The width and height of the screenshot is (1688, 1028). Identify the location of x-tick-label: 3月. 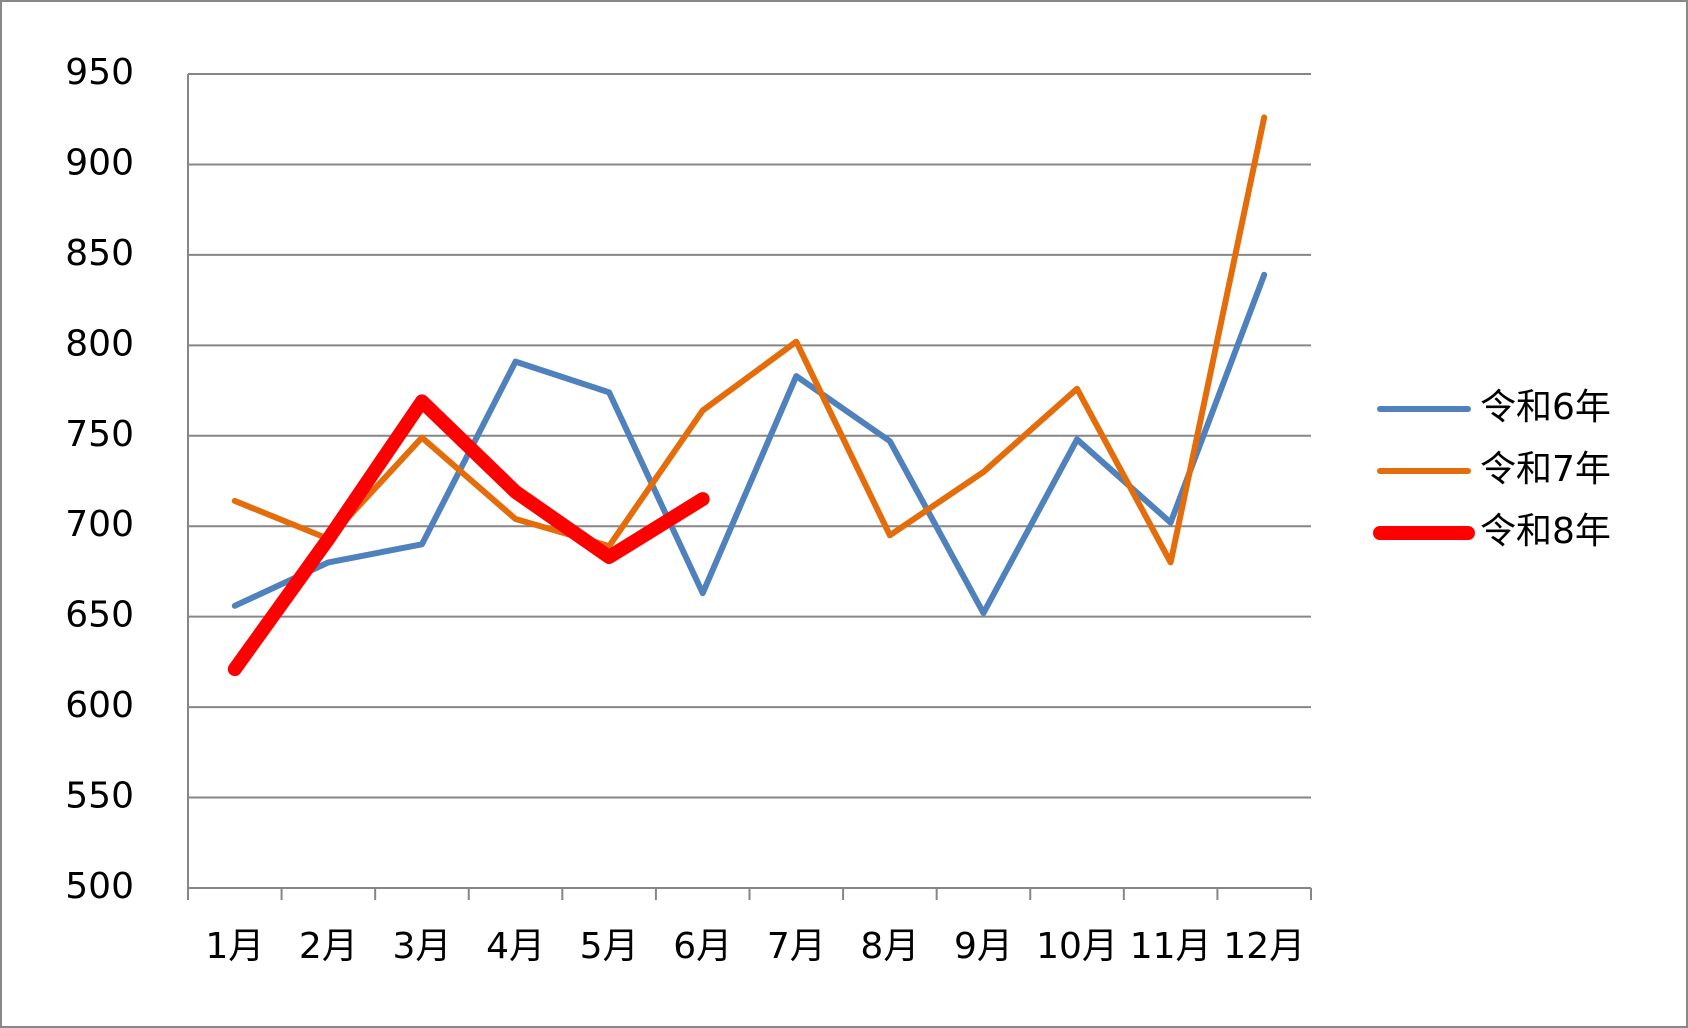
(422, 946).